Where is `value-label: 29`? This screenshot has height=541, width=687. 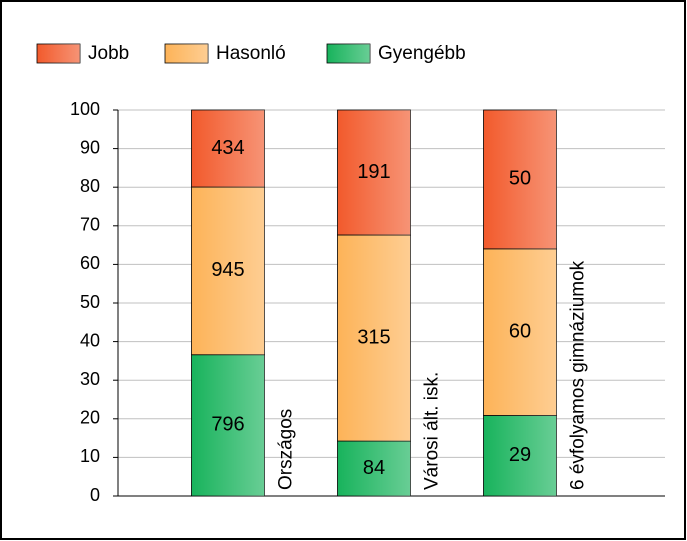
value-label: 29 is located at coordinates (520, 455).